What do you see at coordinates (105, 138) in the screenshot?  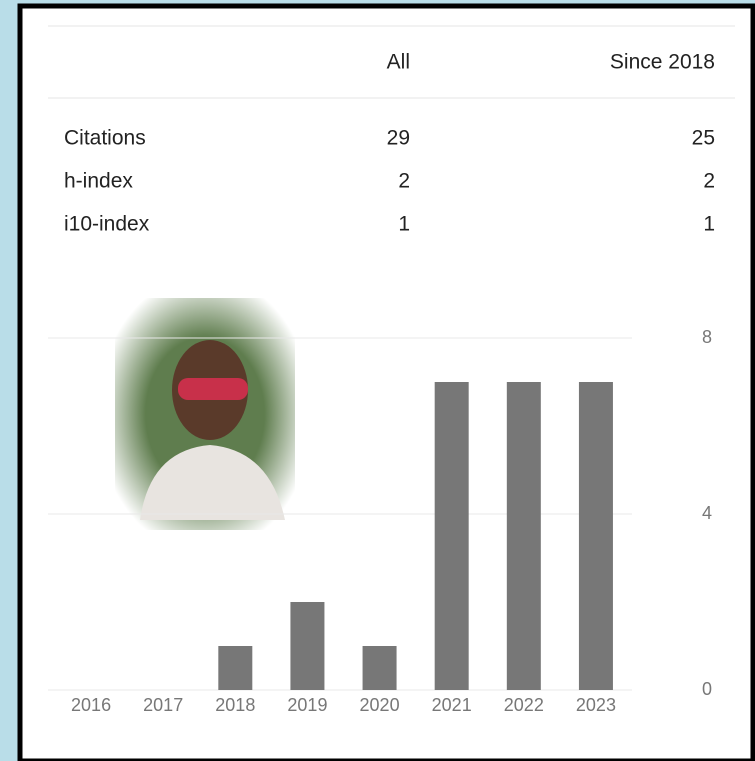 I see `row-label: Citations` at bounding box center [105, 138].